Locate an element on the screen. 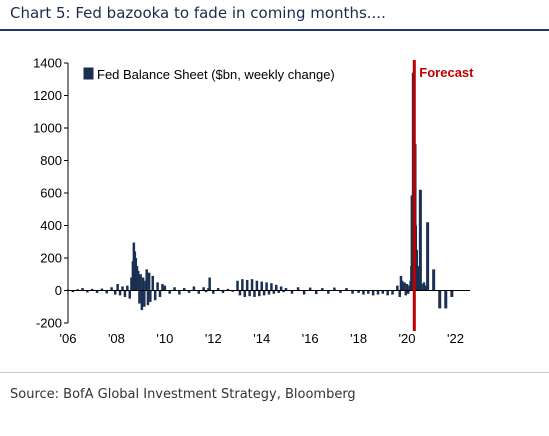 The height and width of the screenshot is (436, 549). x-tick-label: '14 is located at coordinates (261, 338).